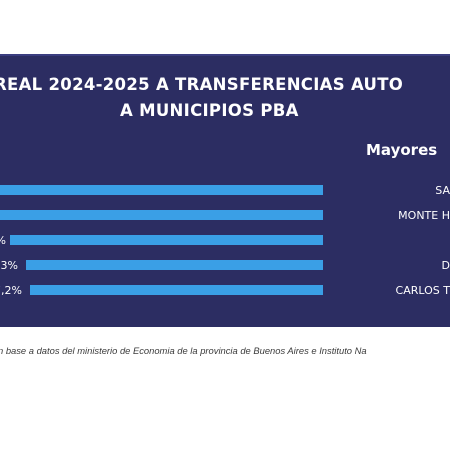 This screenshot has height=450, width=450. What do you see at coordinates (11, 290) in the screenshot?
I see `bar-data-label-4: 7,2%` at bounding box center [11, 290].